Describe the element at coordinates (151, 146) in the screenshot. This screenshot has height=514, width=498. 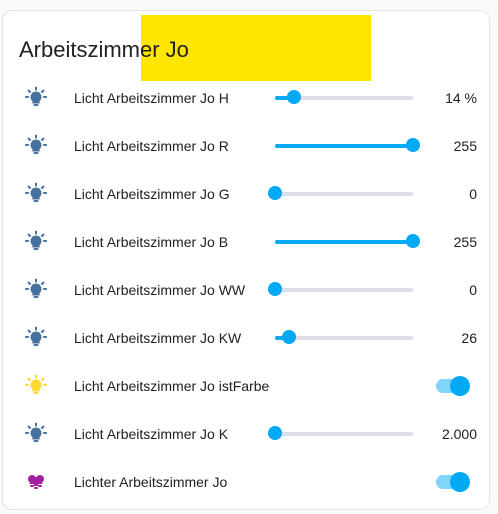
I see `entity-label: Licht Arbeitszimmer Jo R` at that location.